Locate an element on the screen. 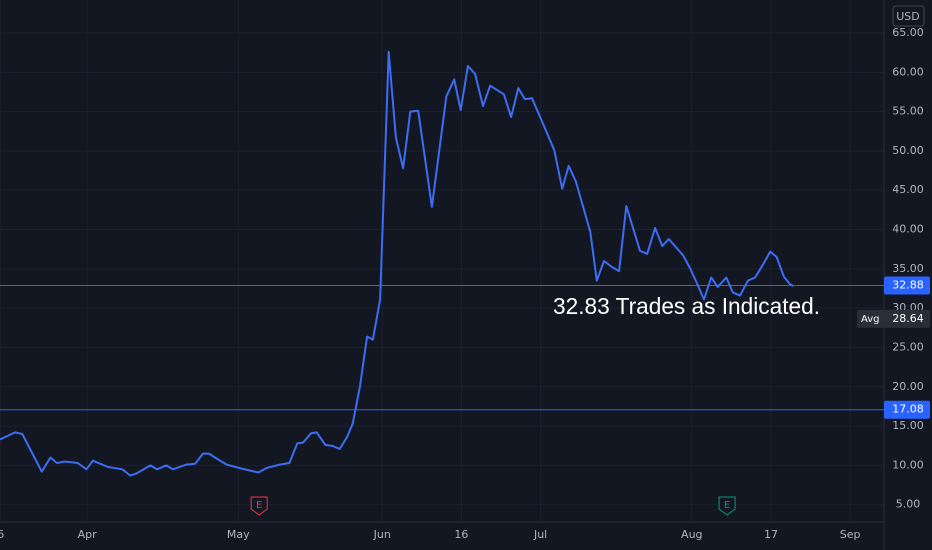  x-tick-label: Jun is located at coordinates (382, 534).